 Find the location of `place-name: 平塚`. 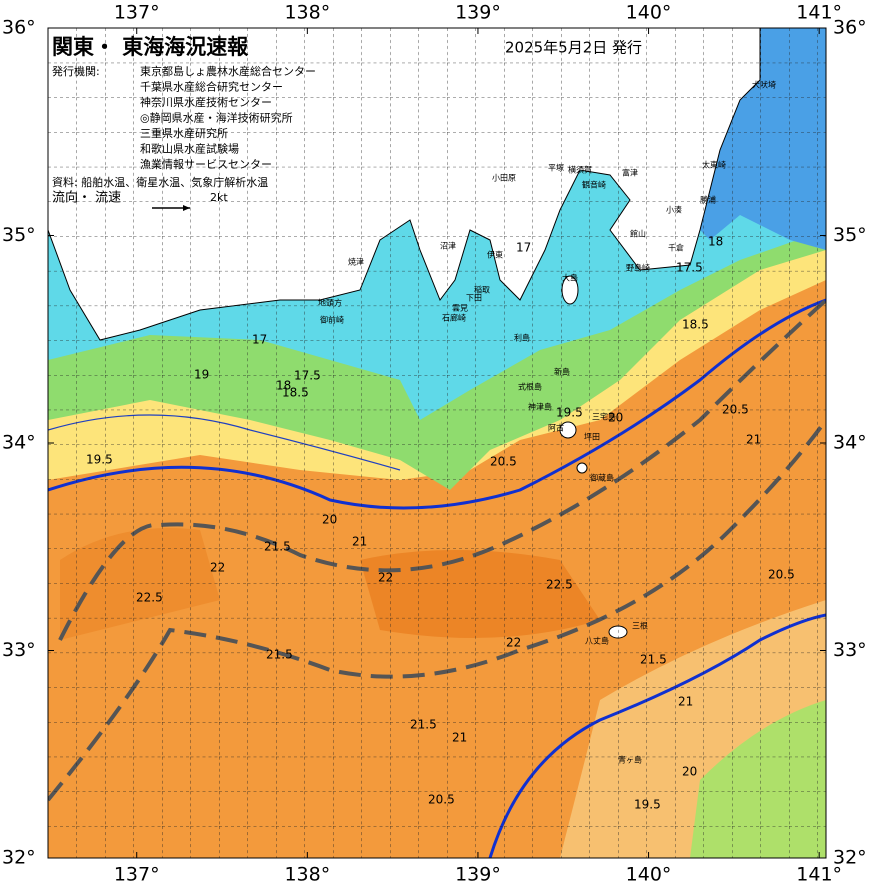

place-name: 平塚 is located at coordinates (556, 168).